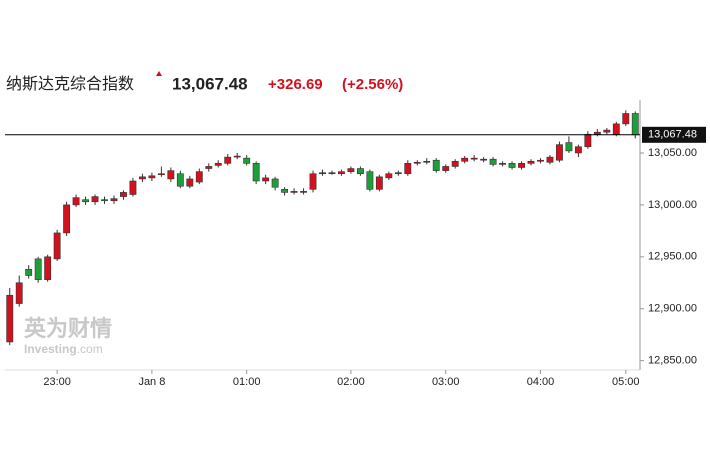 This screenshot has height=474, width=710. I want to click on last-price-box, so click(674, 134).